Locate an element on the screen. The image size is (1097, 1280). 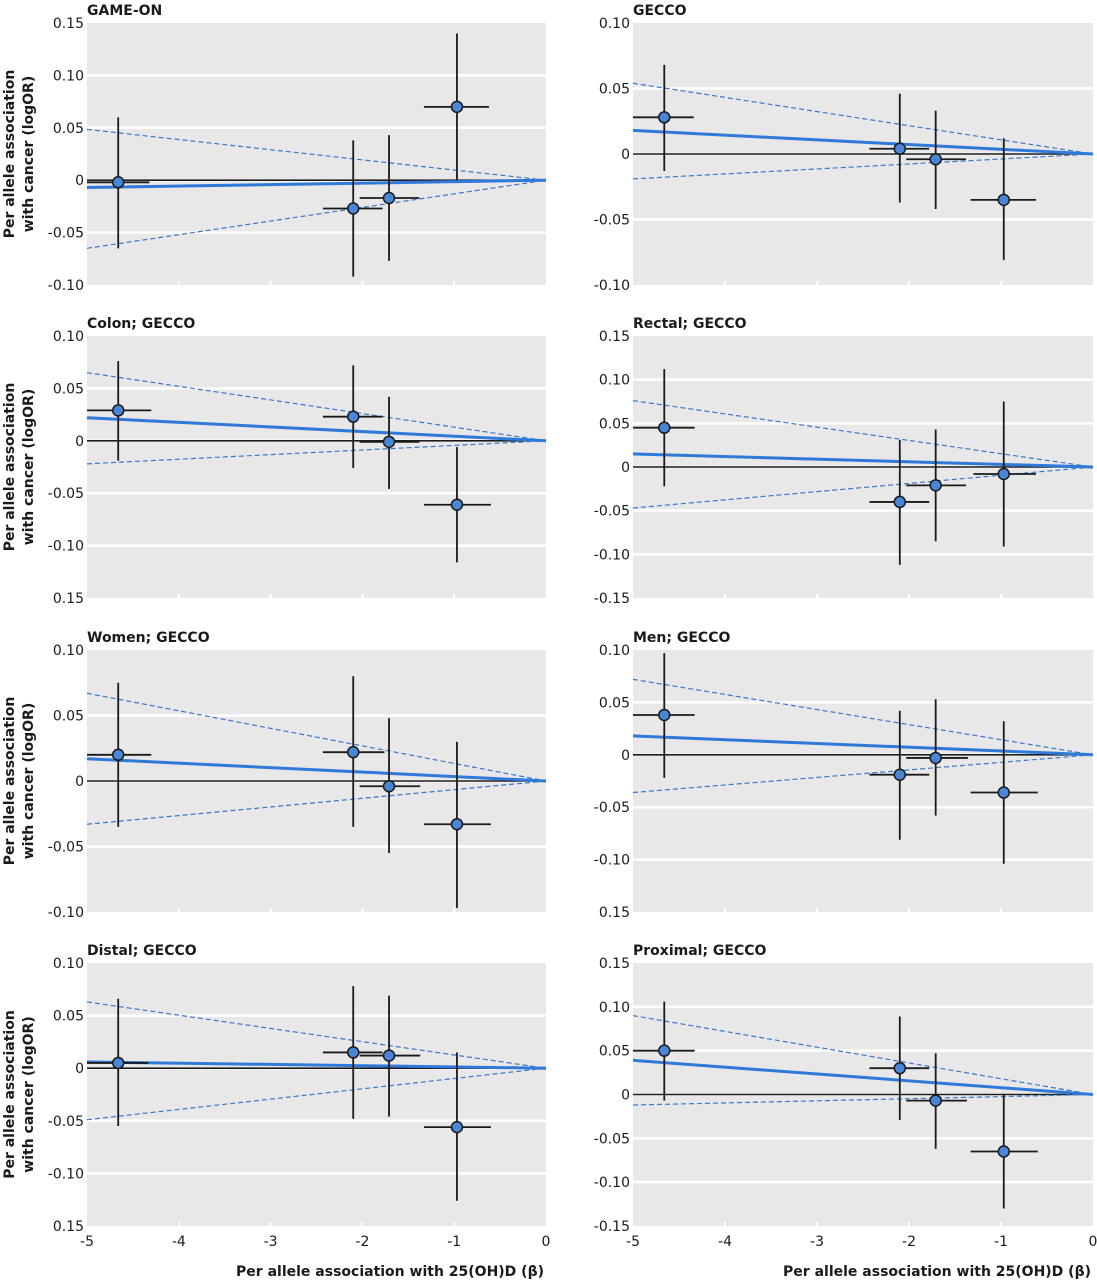
panel-title: Distal; GECCO is located at coordinates (142, 951).